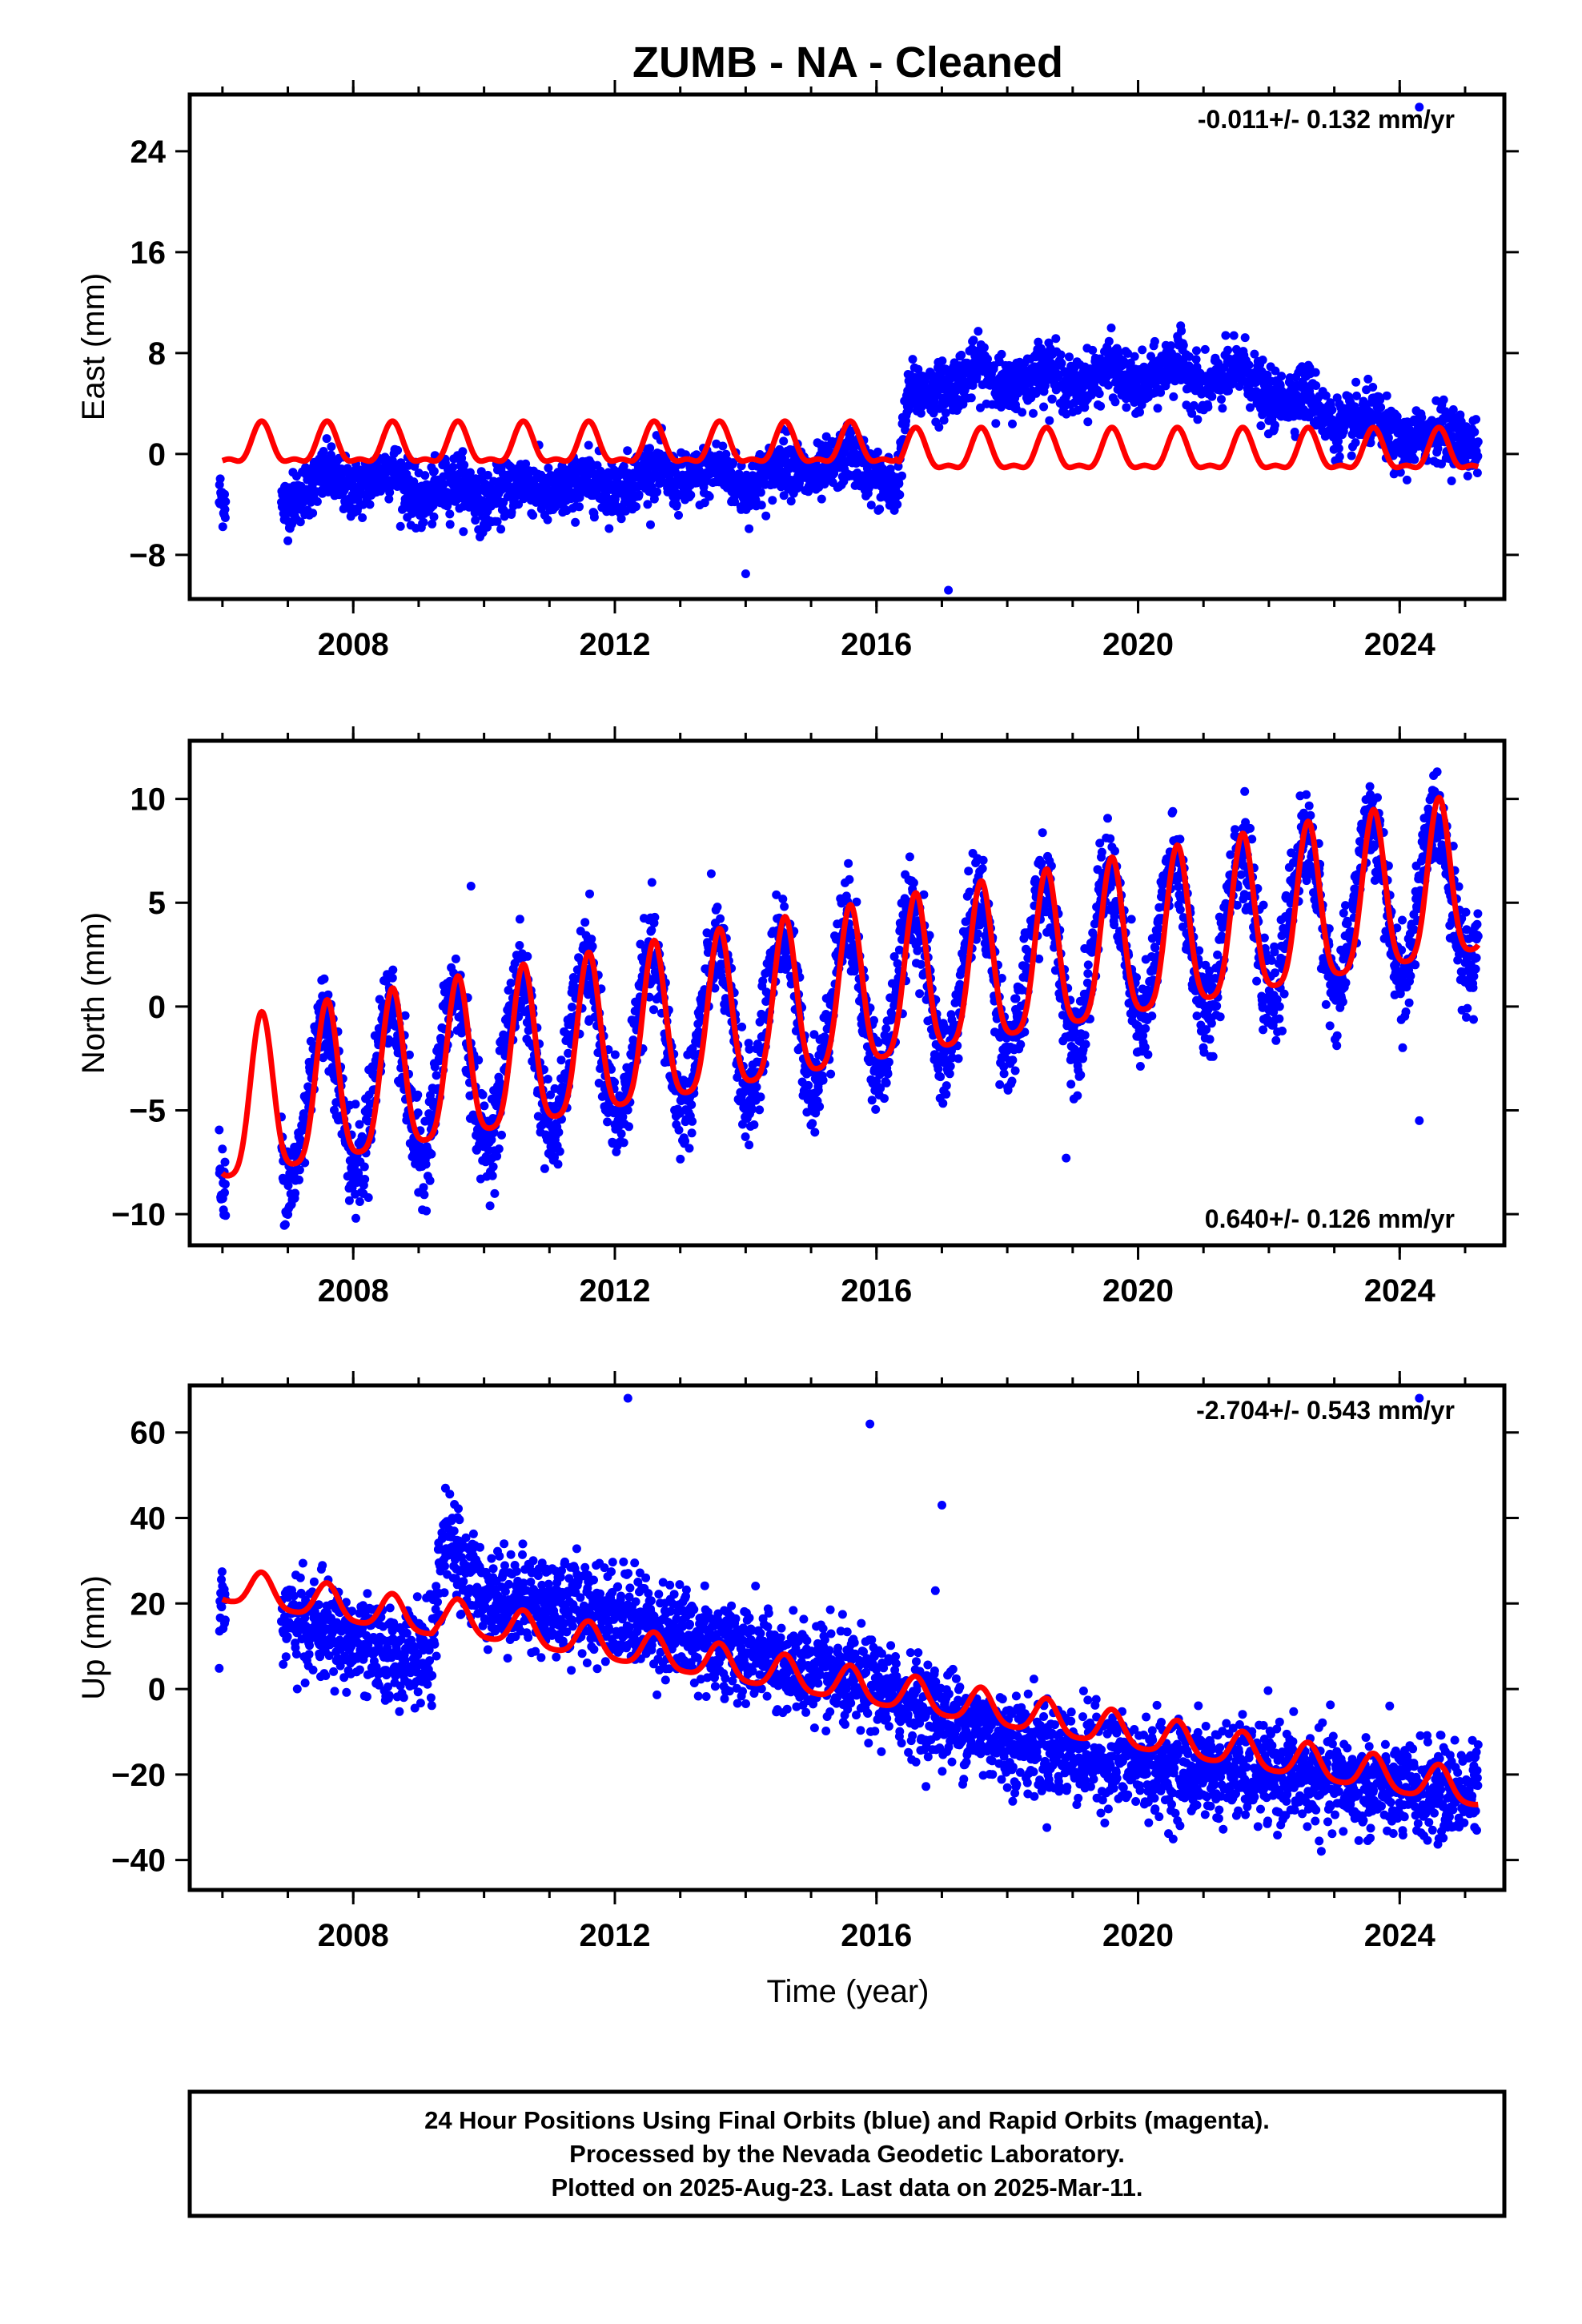 The height and width of the screenshot is (2324, 1582). Describe the element at coordinates (94, 346) in the screenshot. I see `east-axis-label: East (mm)` at that location.